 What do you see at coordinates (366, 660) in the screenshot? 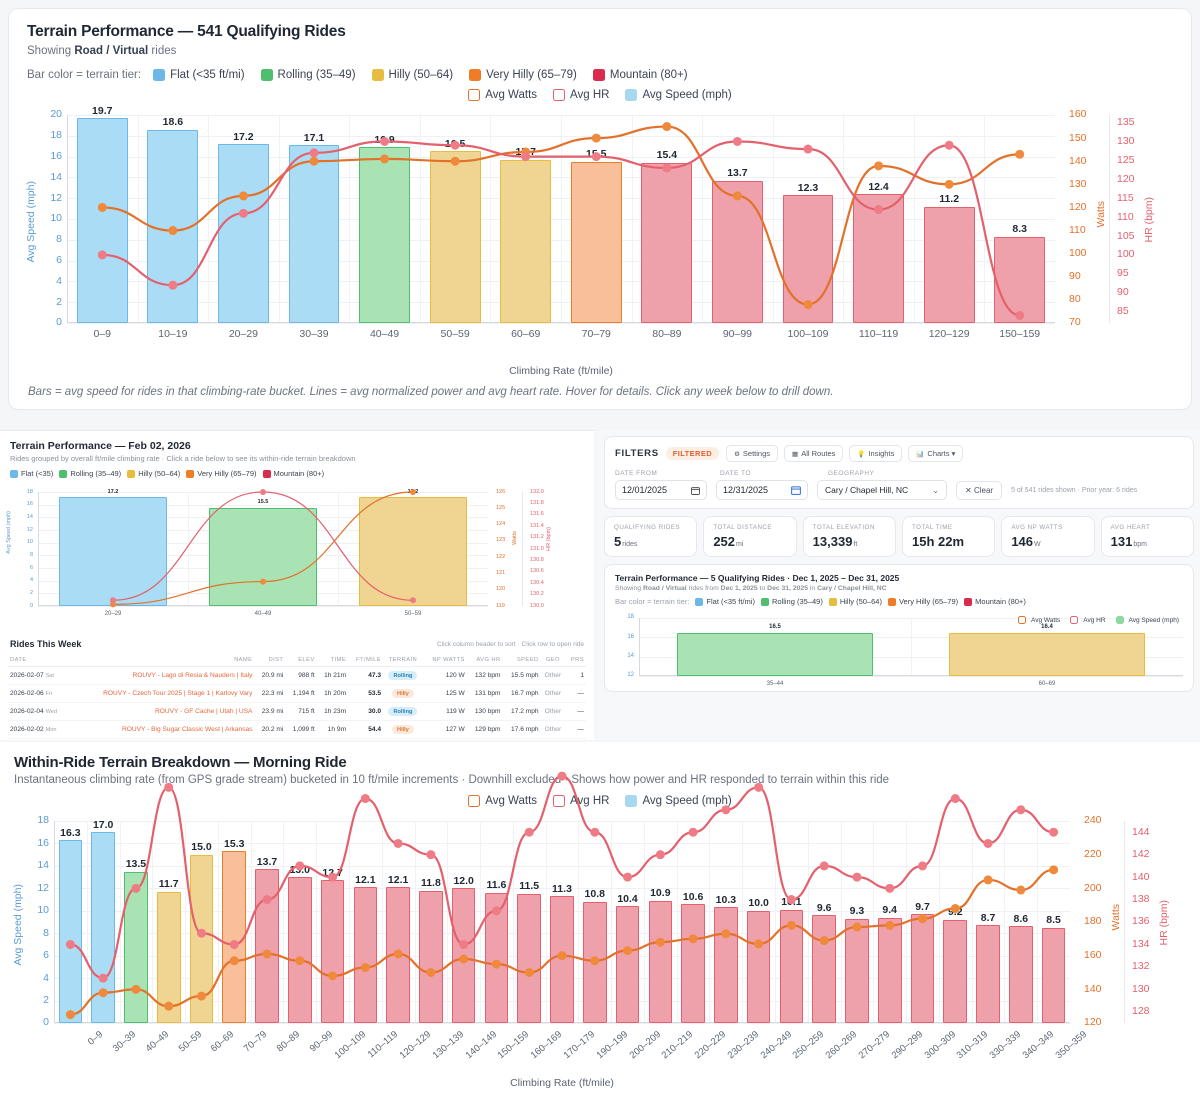
I see `column-header: FT/MILE` at bounding box center [366, 660].